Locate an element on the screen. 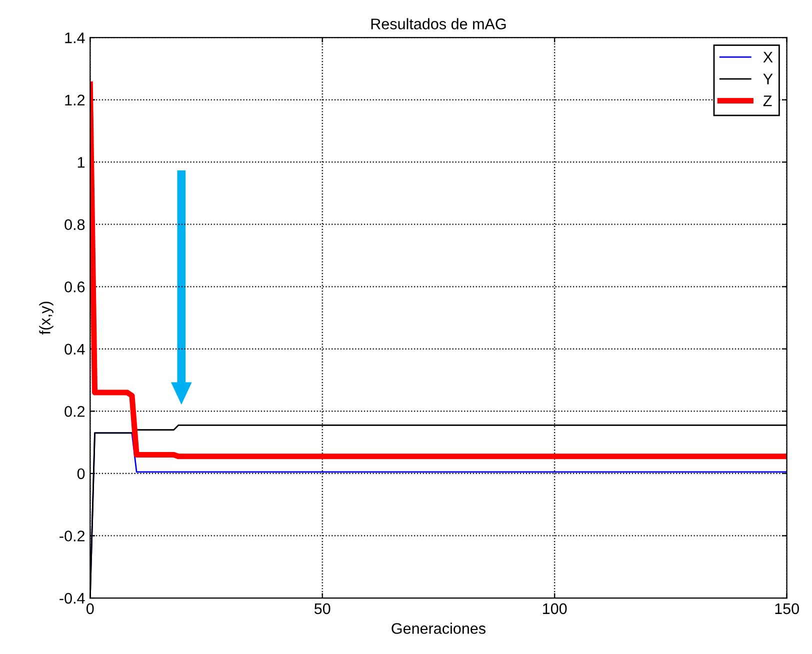 This screenshot has width=812, height=654. x-tick-label: 50 is located at coordinates (322, 608).